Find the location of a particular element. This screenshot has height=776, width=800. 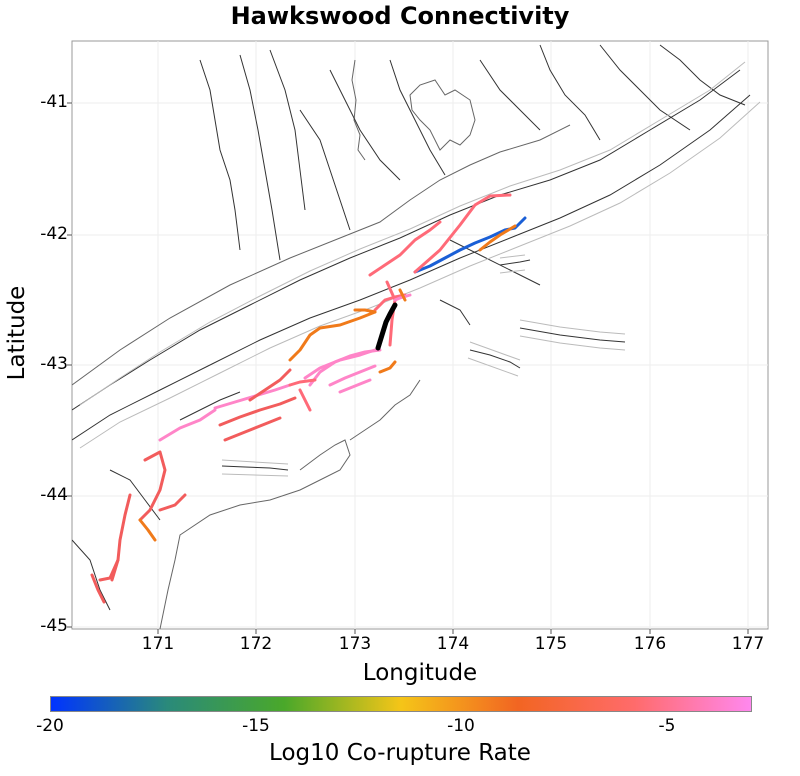

y-tick-label: -43 is located at coordinates (54, 364).